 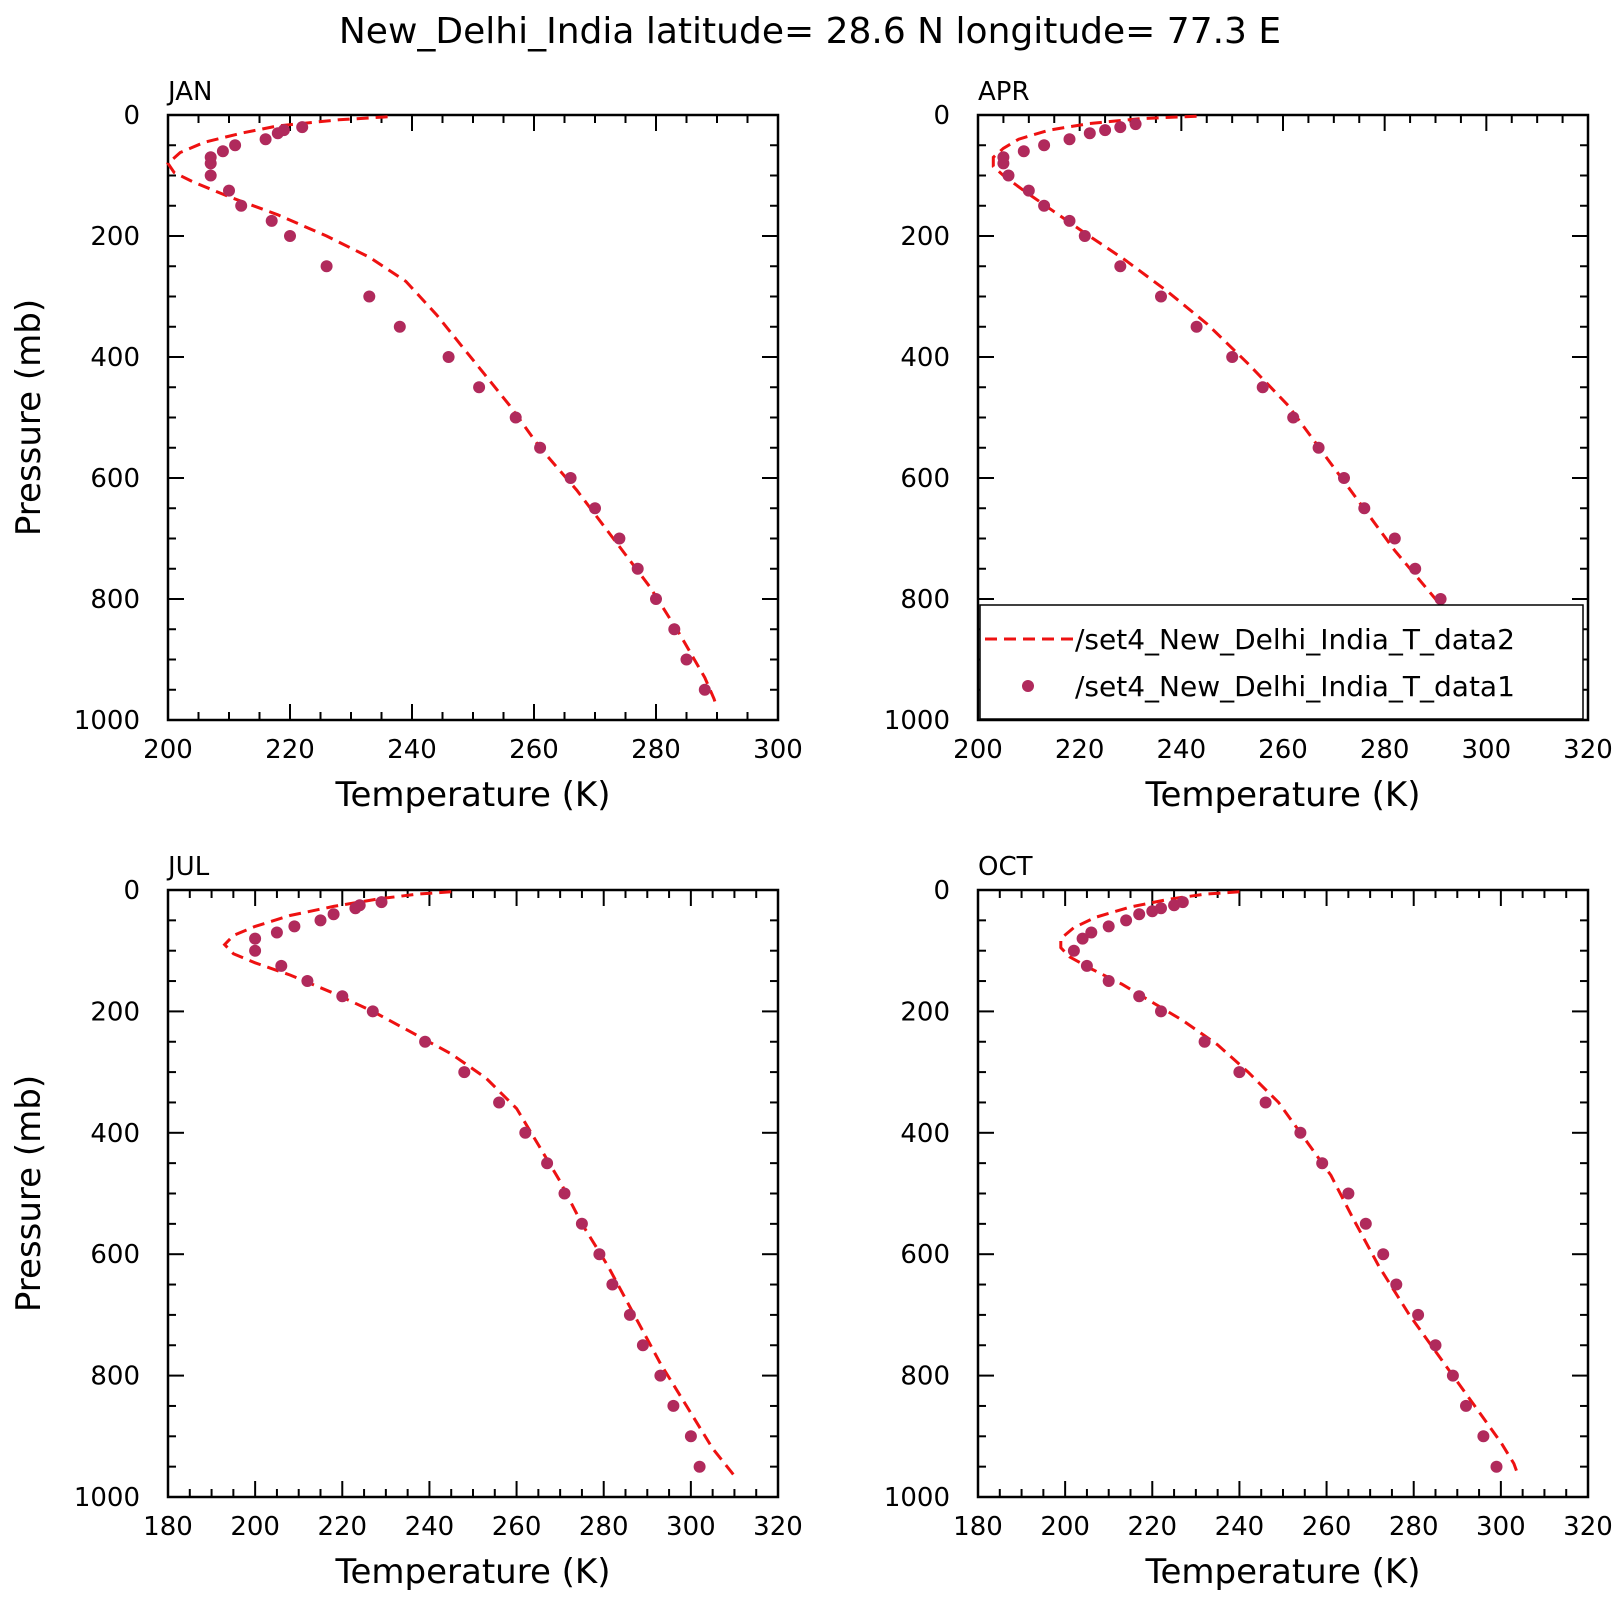 I want to click on legend-box, so click(x=1281, y=662).